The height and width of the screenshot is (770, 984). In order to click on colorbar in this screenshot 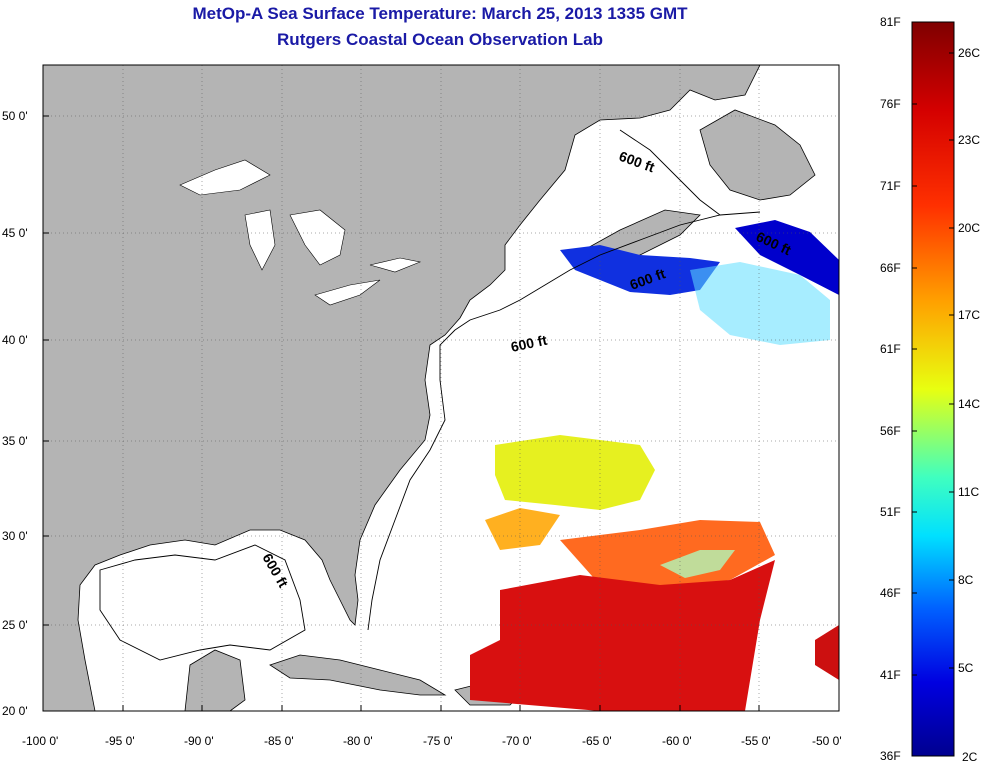, I will do `click(933, 389)`.